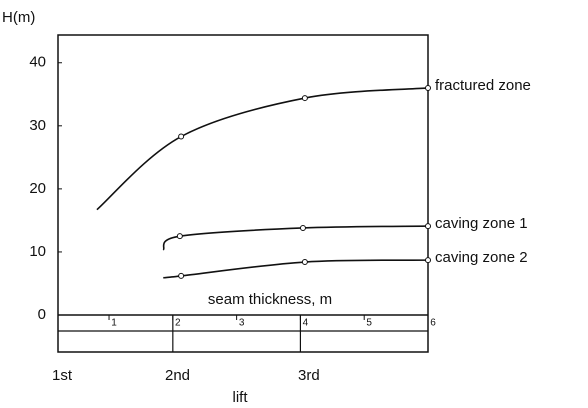 This screenshot has width=588, height=408. I want to click on x-tick-label: 6, so click(433, 323).